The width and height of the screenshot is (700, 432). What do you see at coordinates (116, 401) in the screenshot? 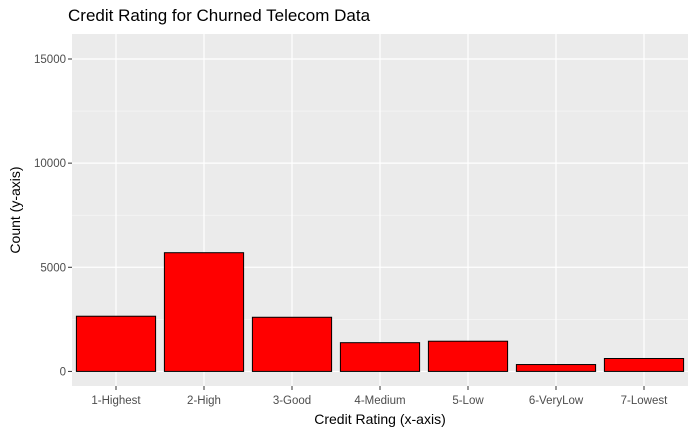
I see `x-tick-label: 1-Highest` at bounding box center [116, 401].